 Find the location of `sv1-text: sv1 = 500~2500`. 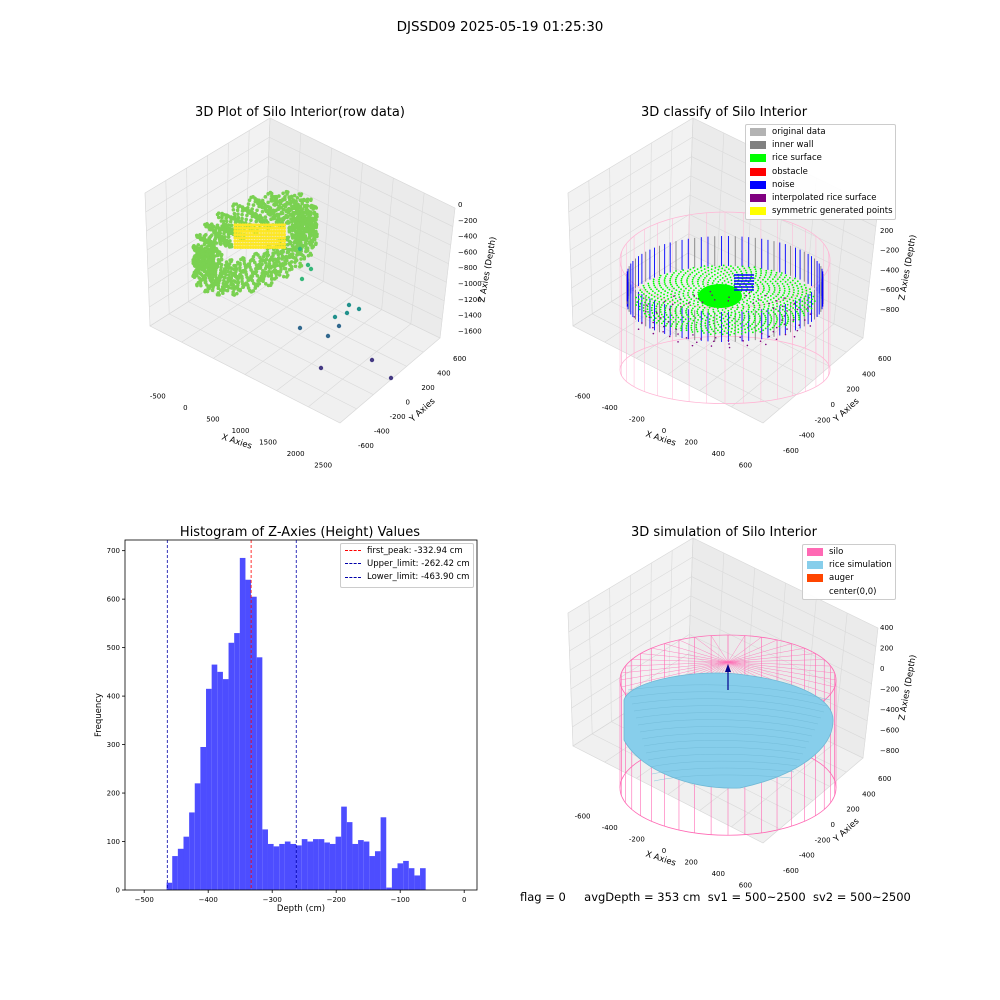

sv1-text: sv1 = 500~2500 is located at coordinates (756, 897).